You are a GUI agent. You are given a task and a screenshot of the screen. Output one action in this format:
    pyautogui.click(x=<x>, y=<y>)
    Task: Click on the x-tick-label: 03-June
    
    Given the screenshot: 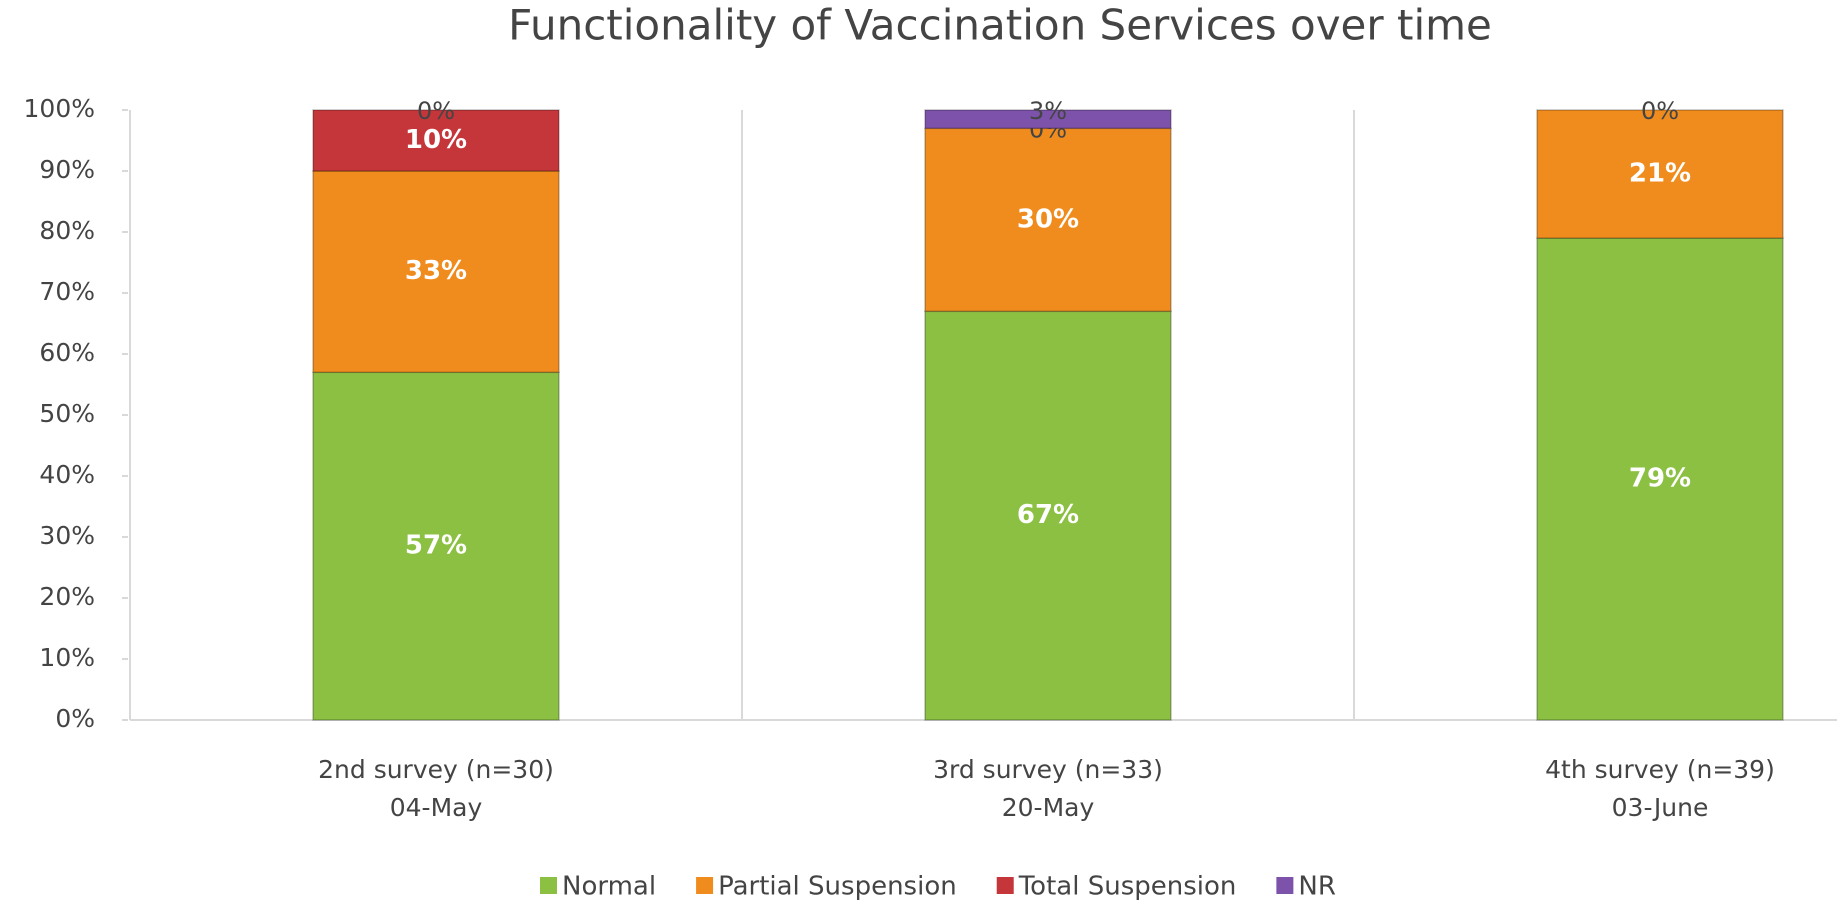 What is the action you would take?
    pyautogui.click(x=1660, y=807)
    